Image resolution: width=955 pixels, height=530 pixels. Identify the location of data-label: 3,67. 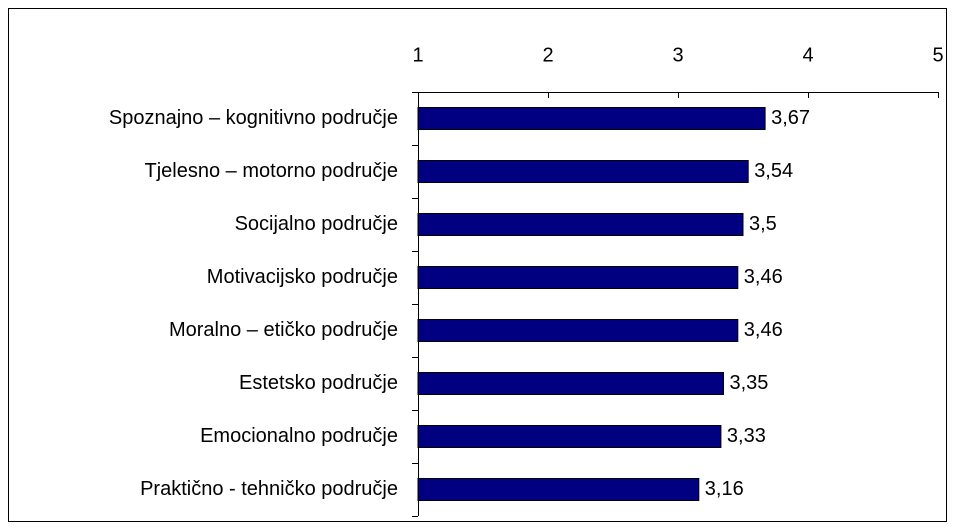
(790, 118).